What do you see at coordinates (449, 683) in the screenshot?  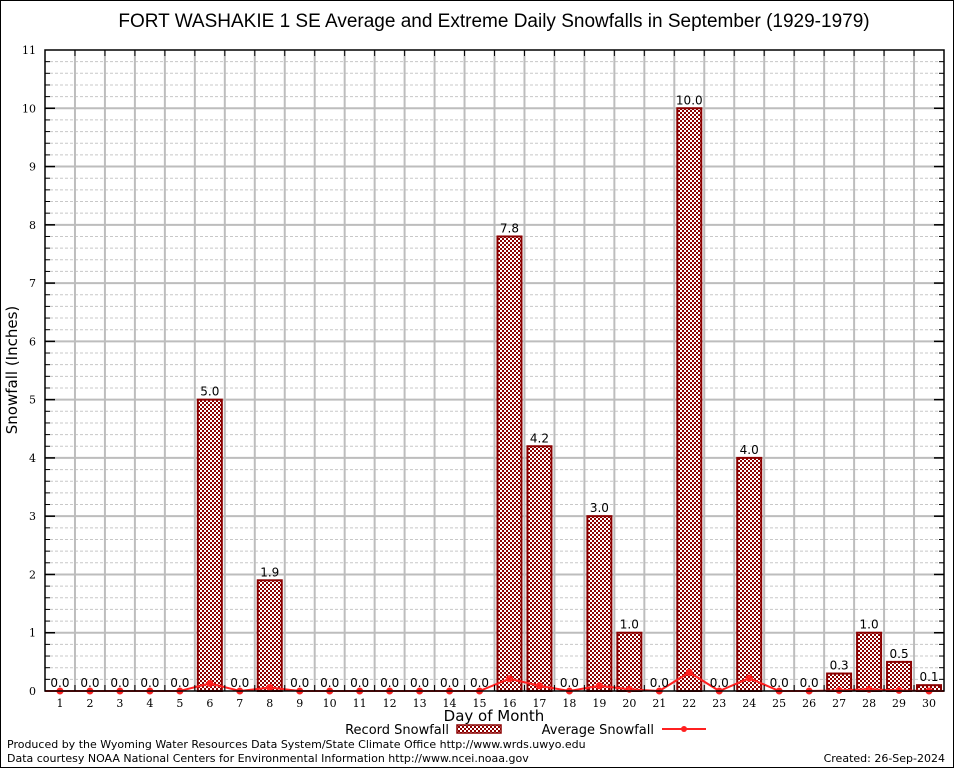 I see `data-label-day-14: 0.0` at bounding box center [449, 683].